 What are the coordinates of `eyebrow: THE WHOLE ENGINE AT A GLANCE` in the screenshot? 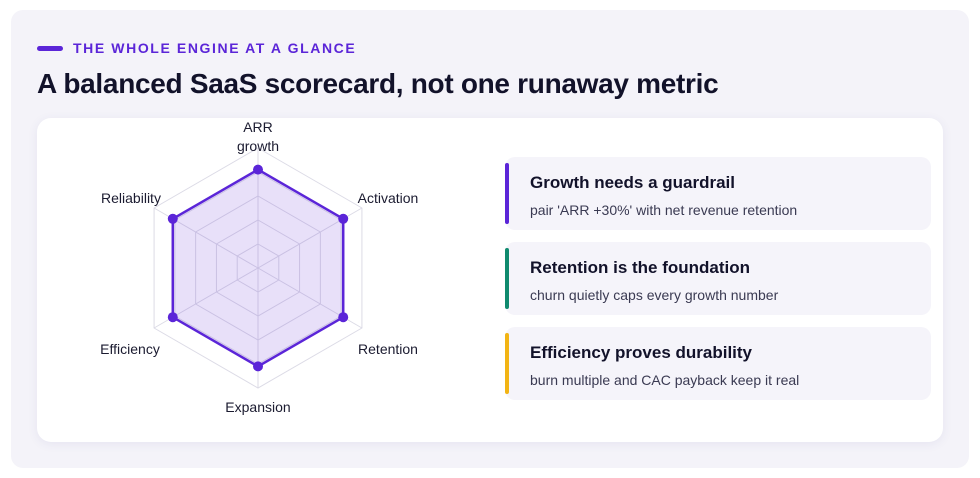 It's located at (196, 48).